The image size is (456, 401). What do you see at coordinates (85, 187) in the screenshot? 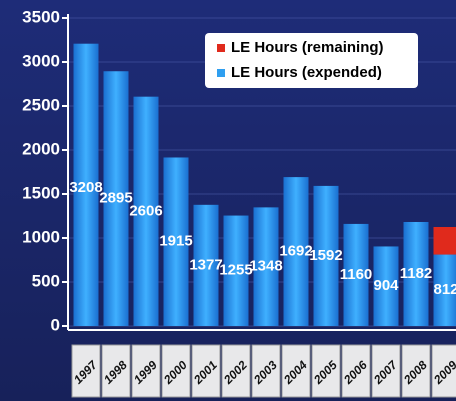
I see `data-label: 3208` at bounding box center [85, 187].